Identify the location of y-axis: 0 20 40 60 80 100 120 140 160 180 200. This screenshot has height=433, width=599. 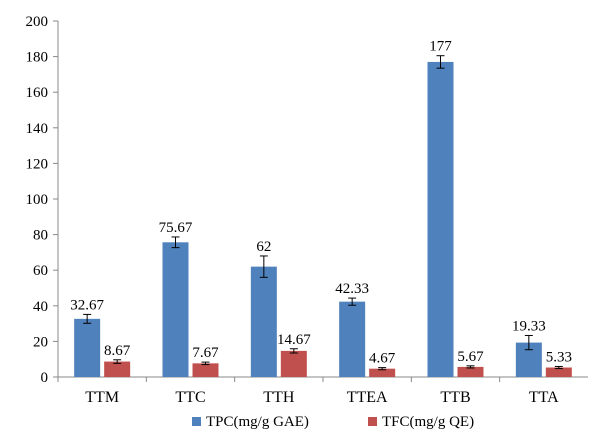
(42, 200).